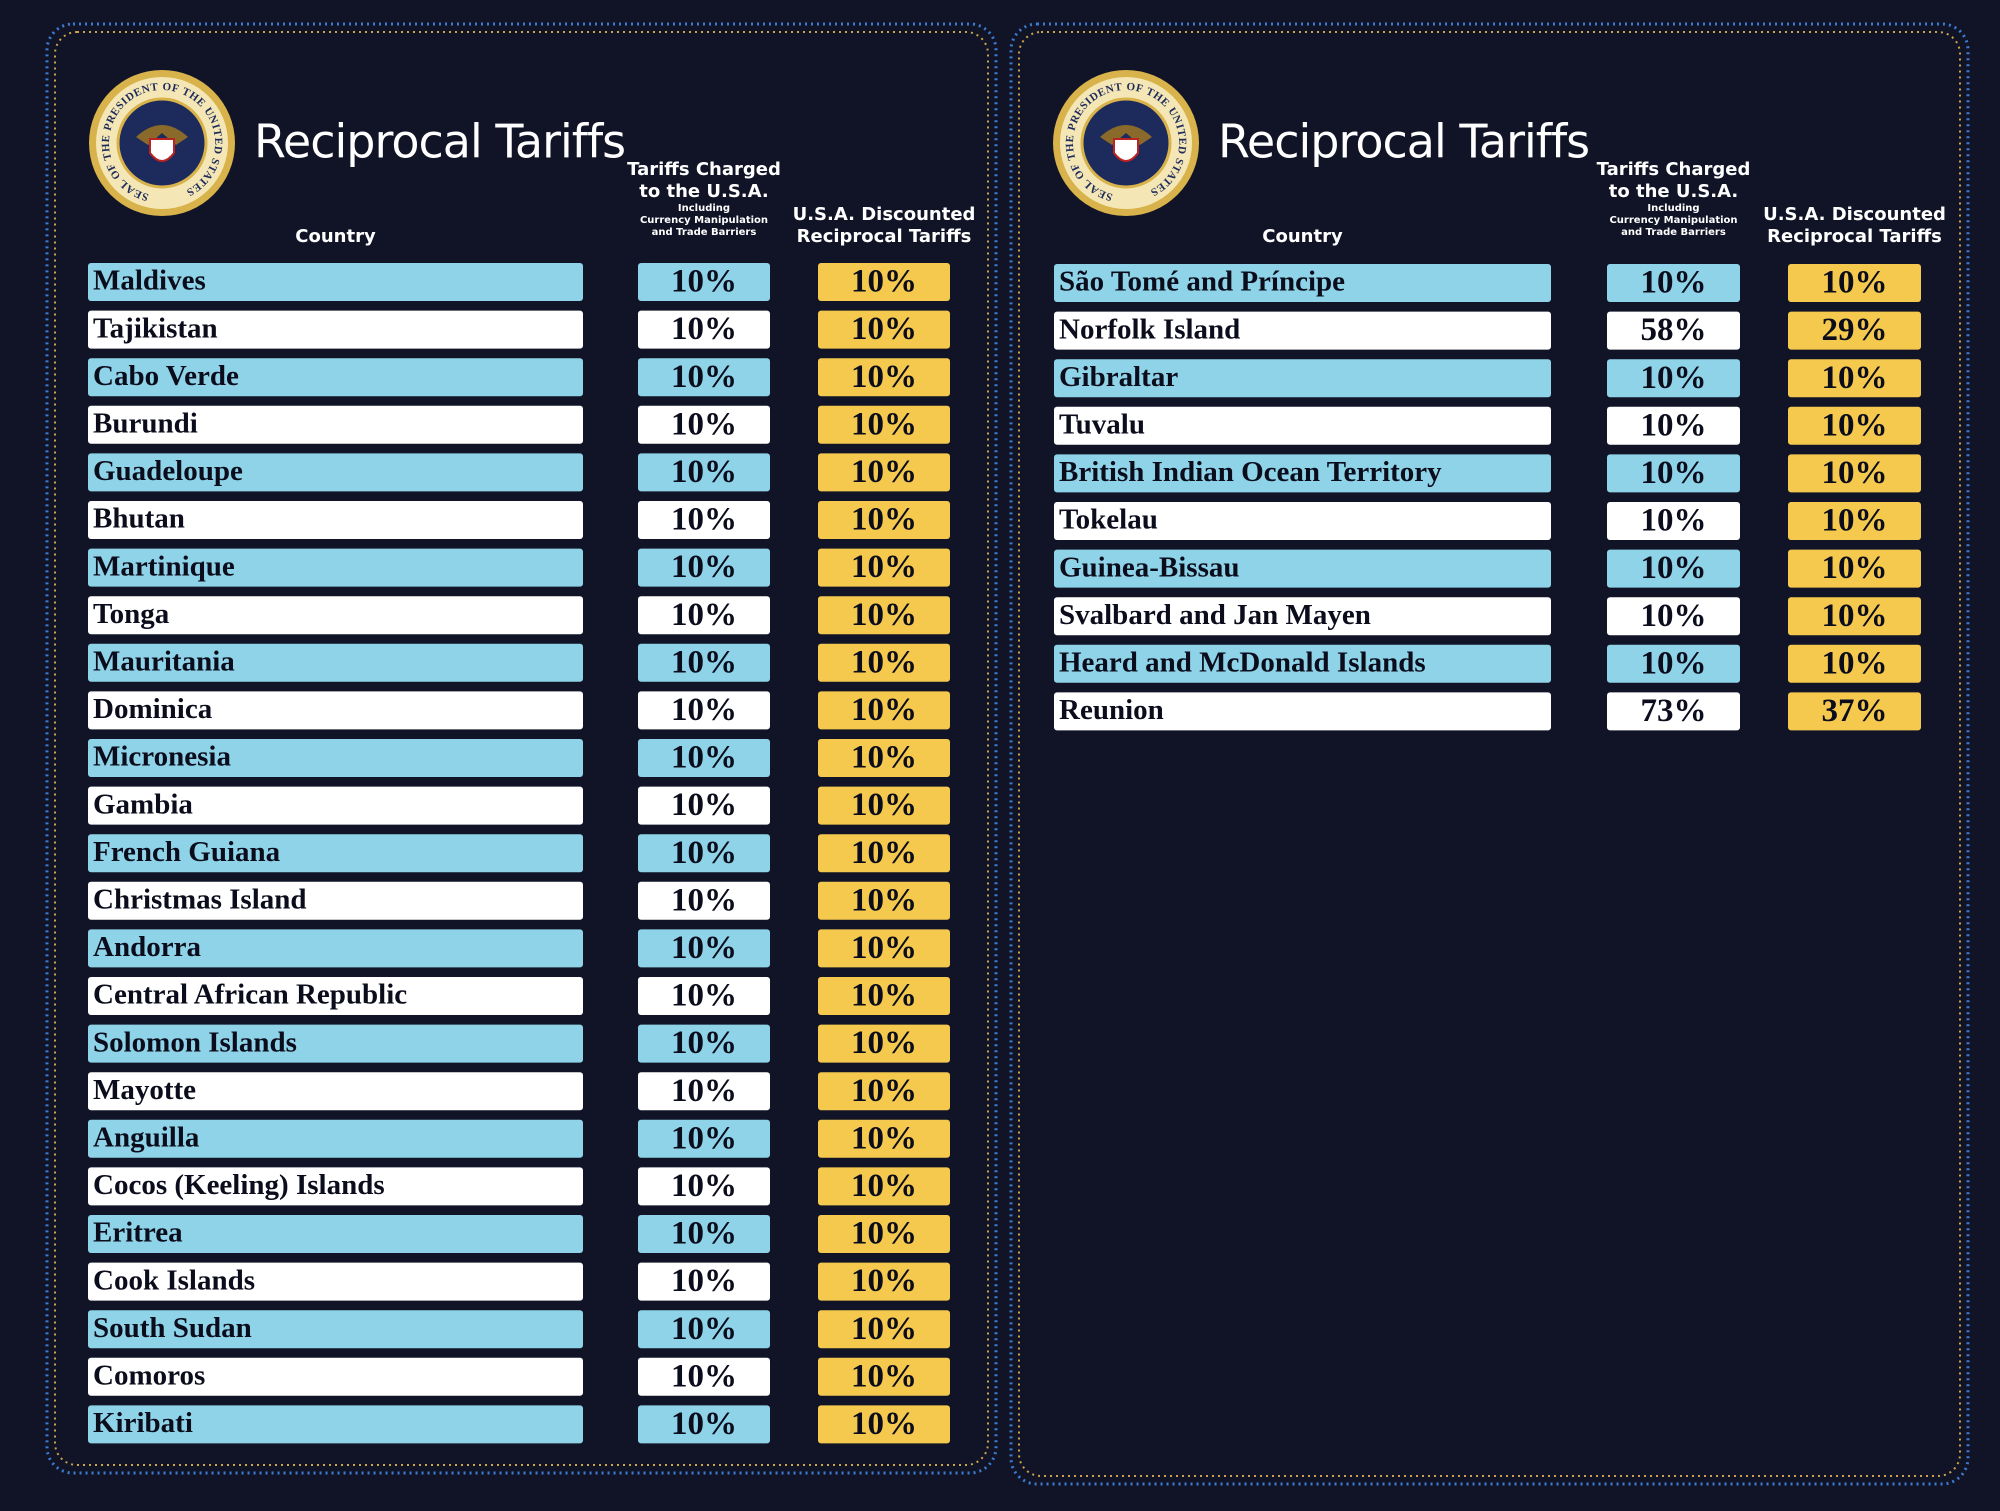 This screenshot has height=1511, width=2000. What do you see at coordinates (153, 709) in the screenshot?
I see `country-name: Dominica` at bounding box center [153, 709].